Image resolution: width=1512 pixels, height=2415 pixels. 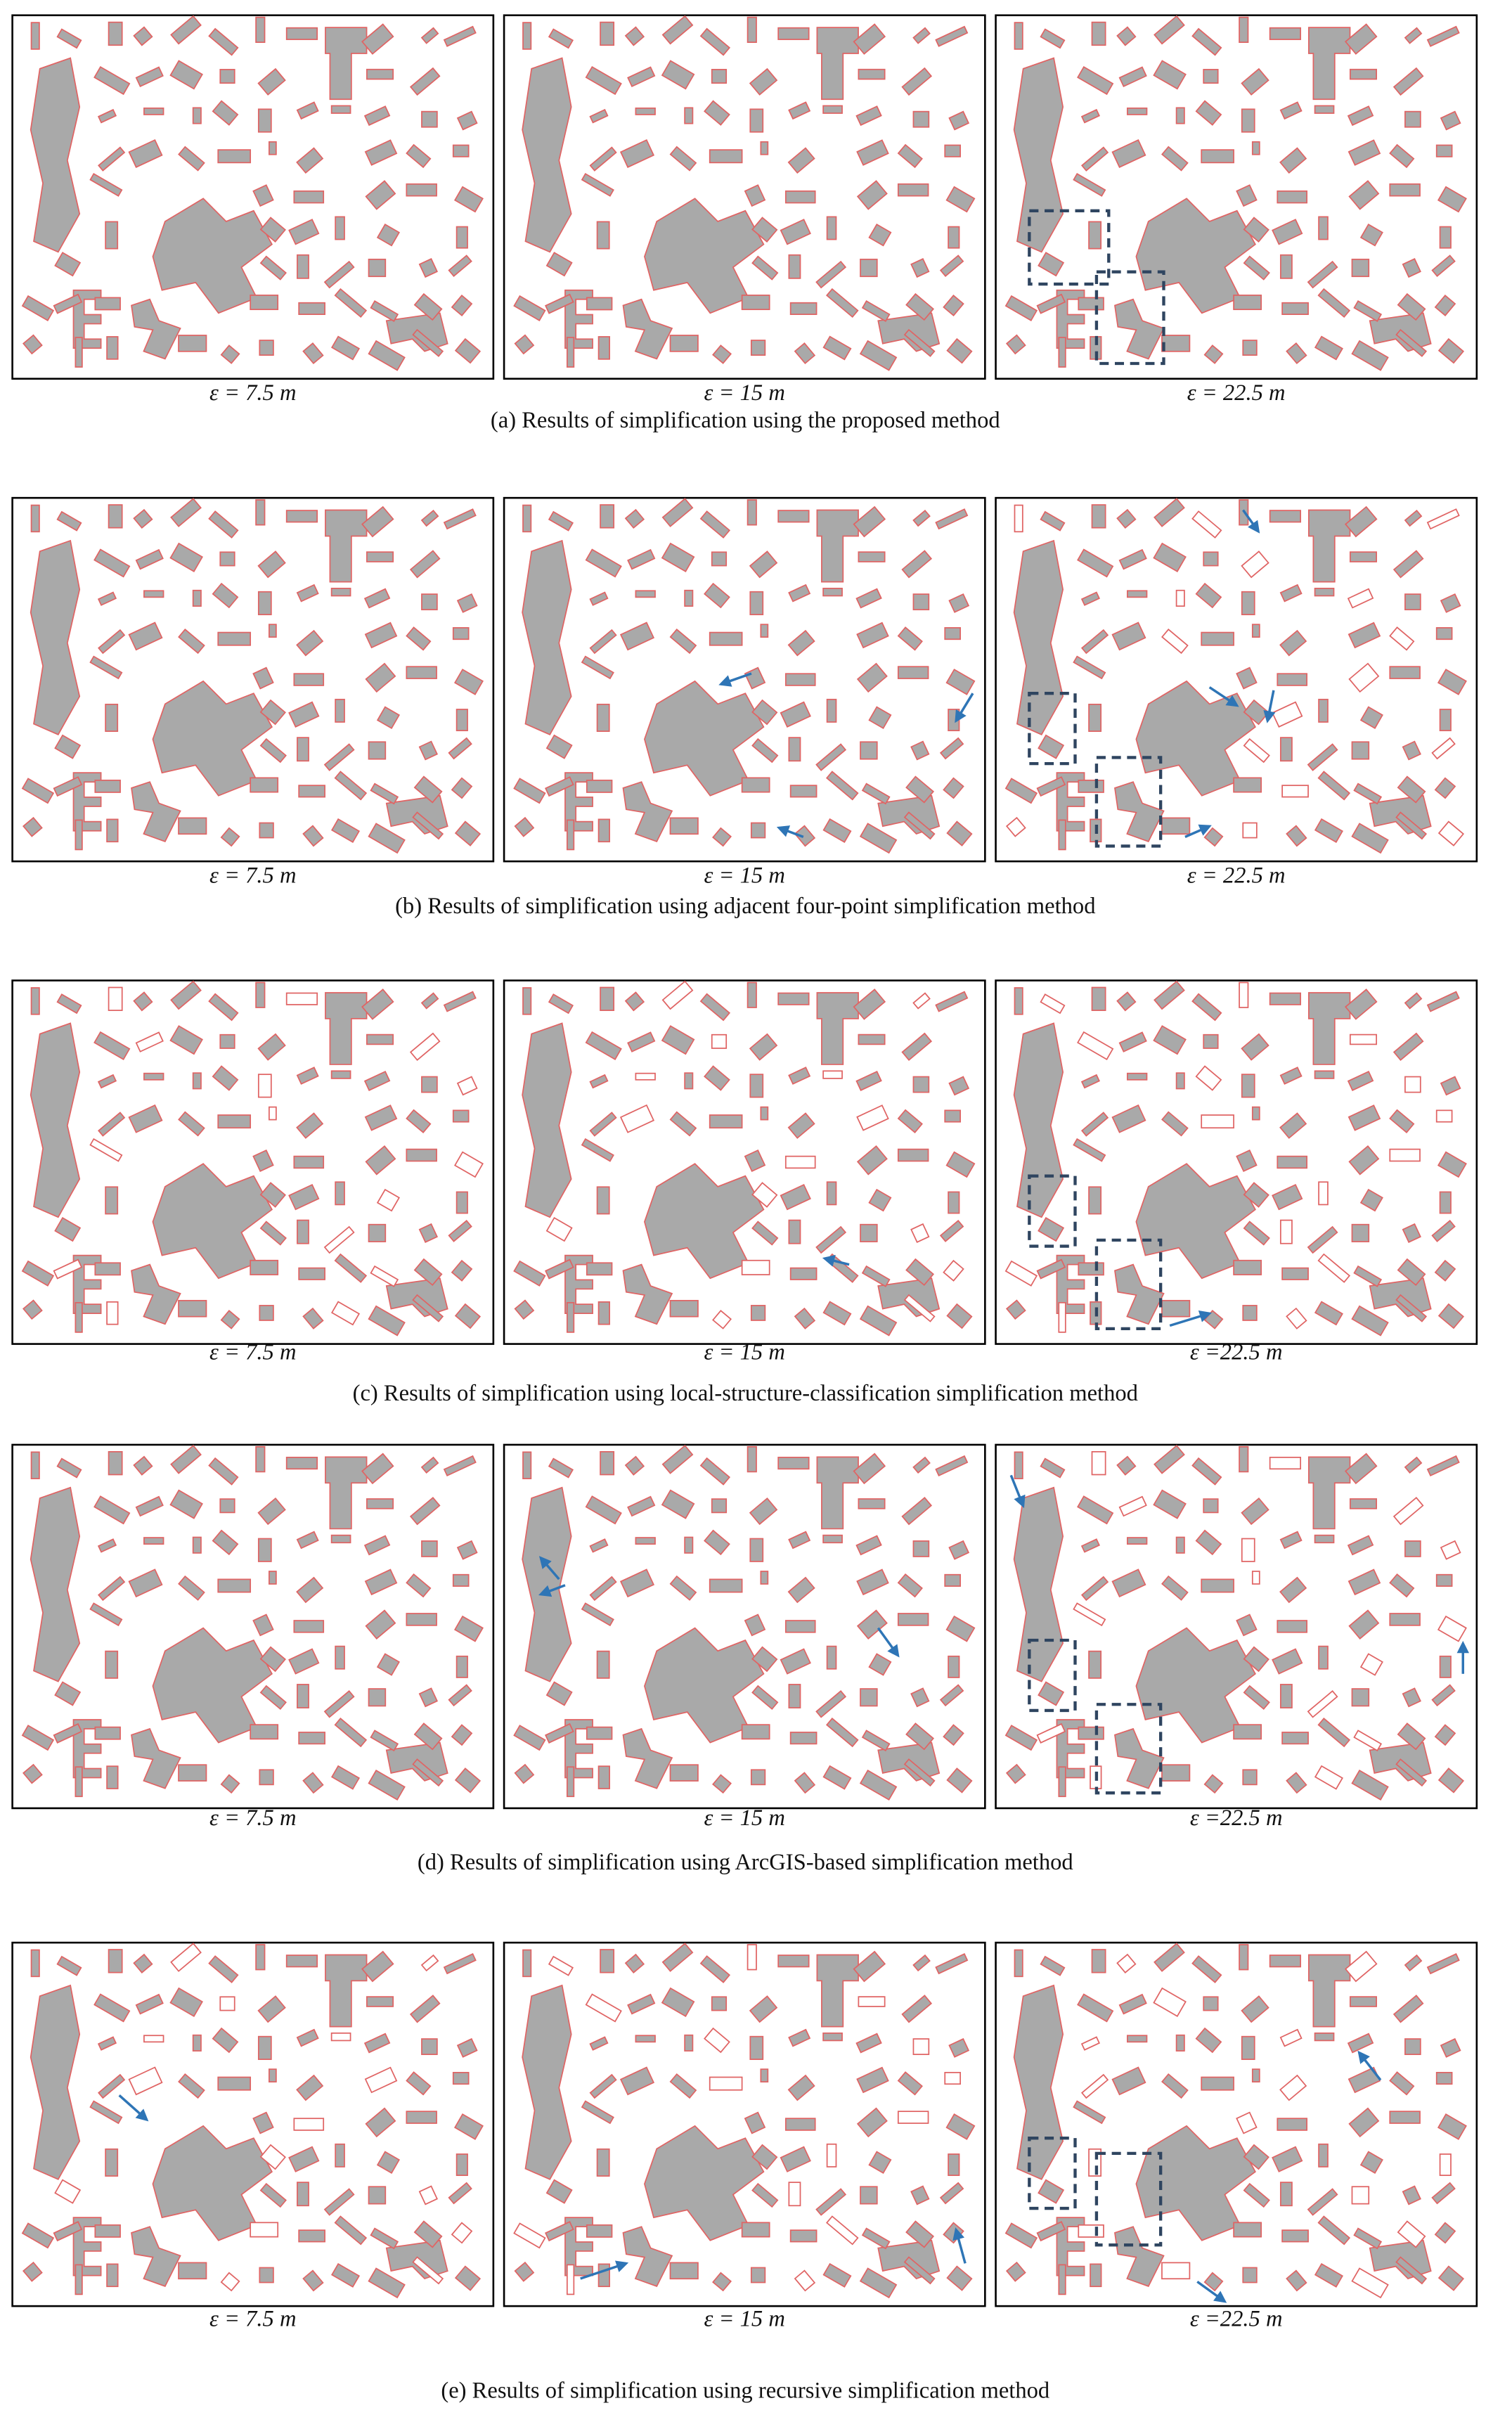 What do you see at coordinates (744, 2318) in the screenshot?
I see `panel-label: ε = 15 m` at bounding box center [744, 2318].